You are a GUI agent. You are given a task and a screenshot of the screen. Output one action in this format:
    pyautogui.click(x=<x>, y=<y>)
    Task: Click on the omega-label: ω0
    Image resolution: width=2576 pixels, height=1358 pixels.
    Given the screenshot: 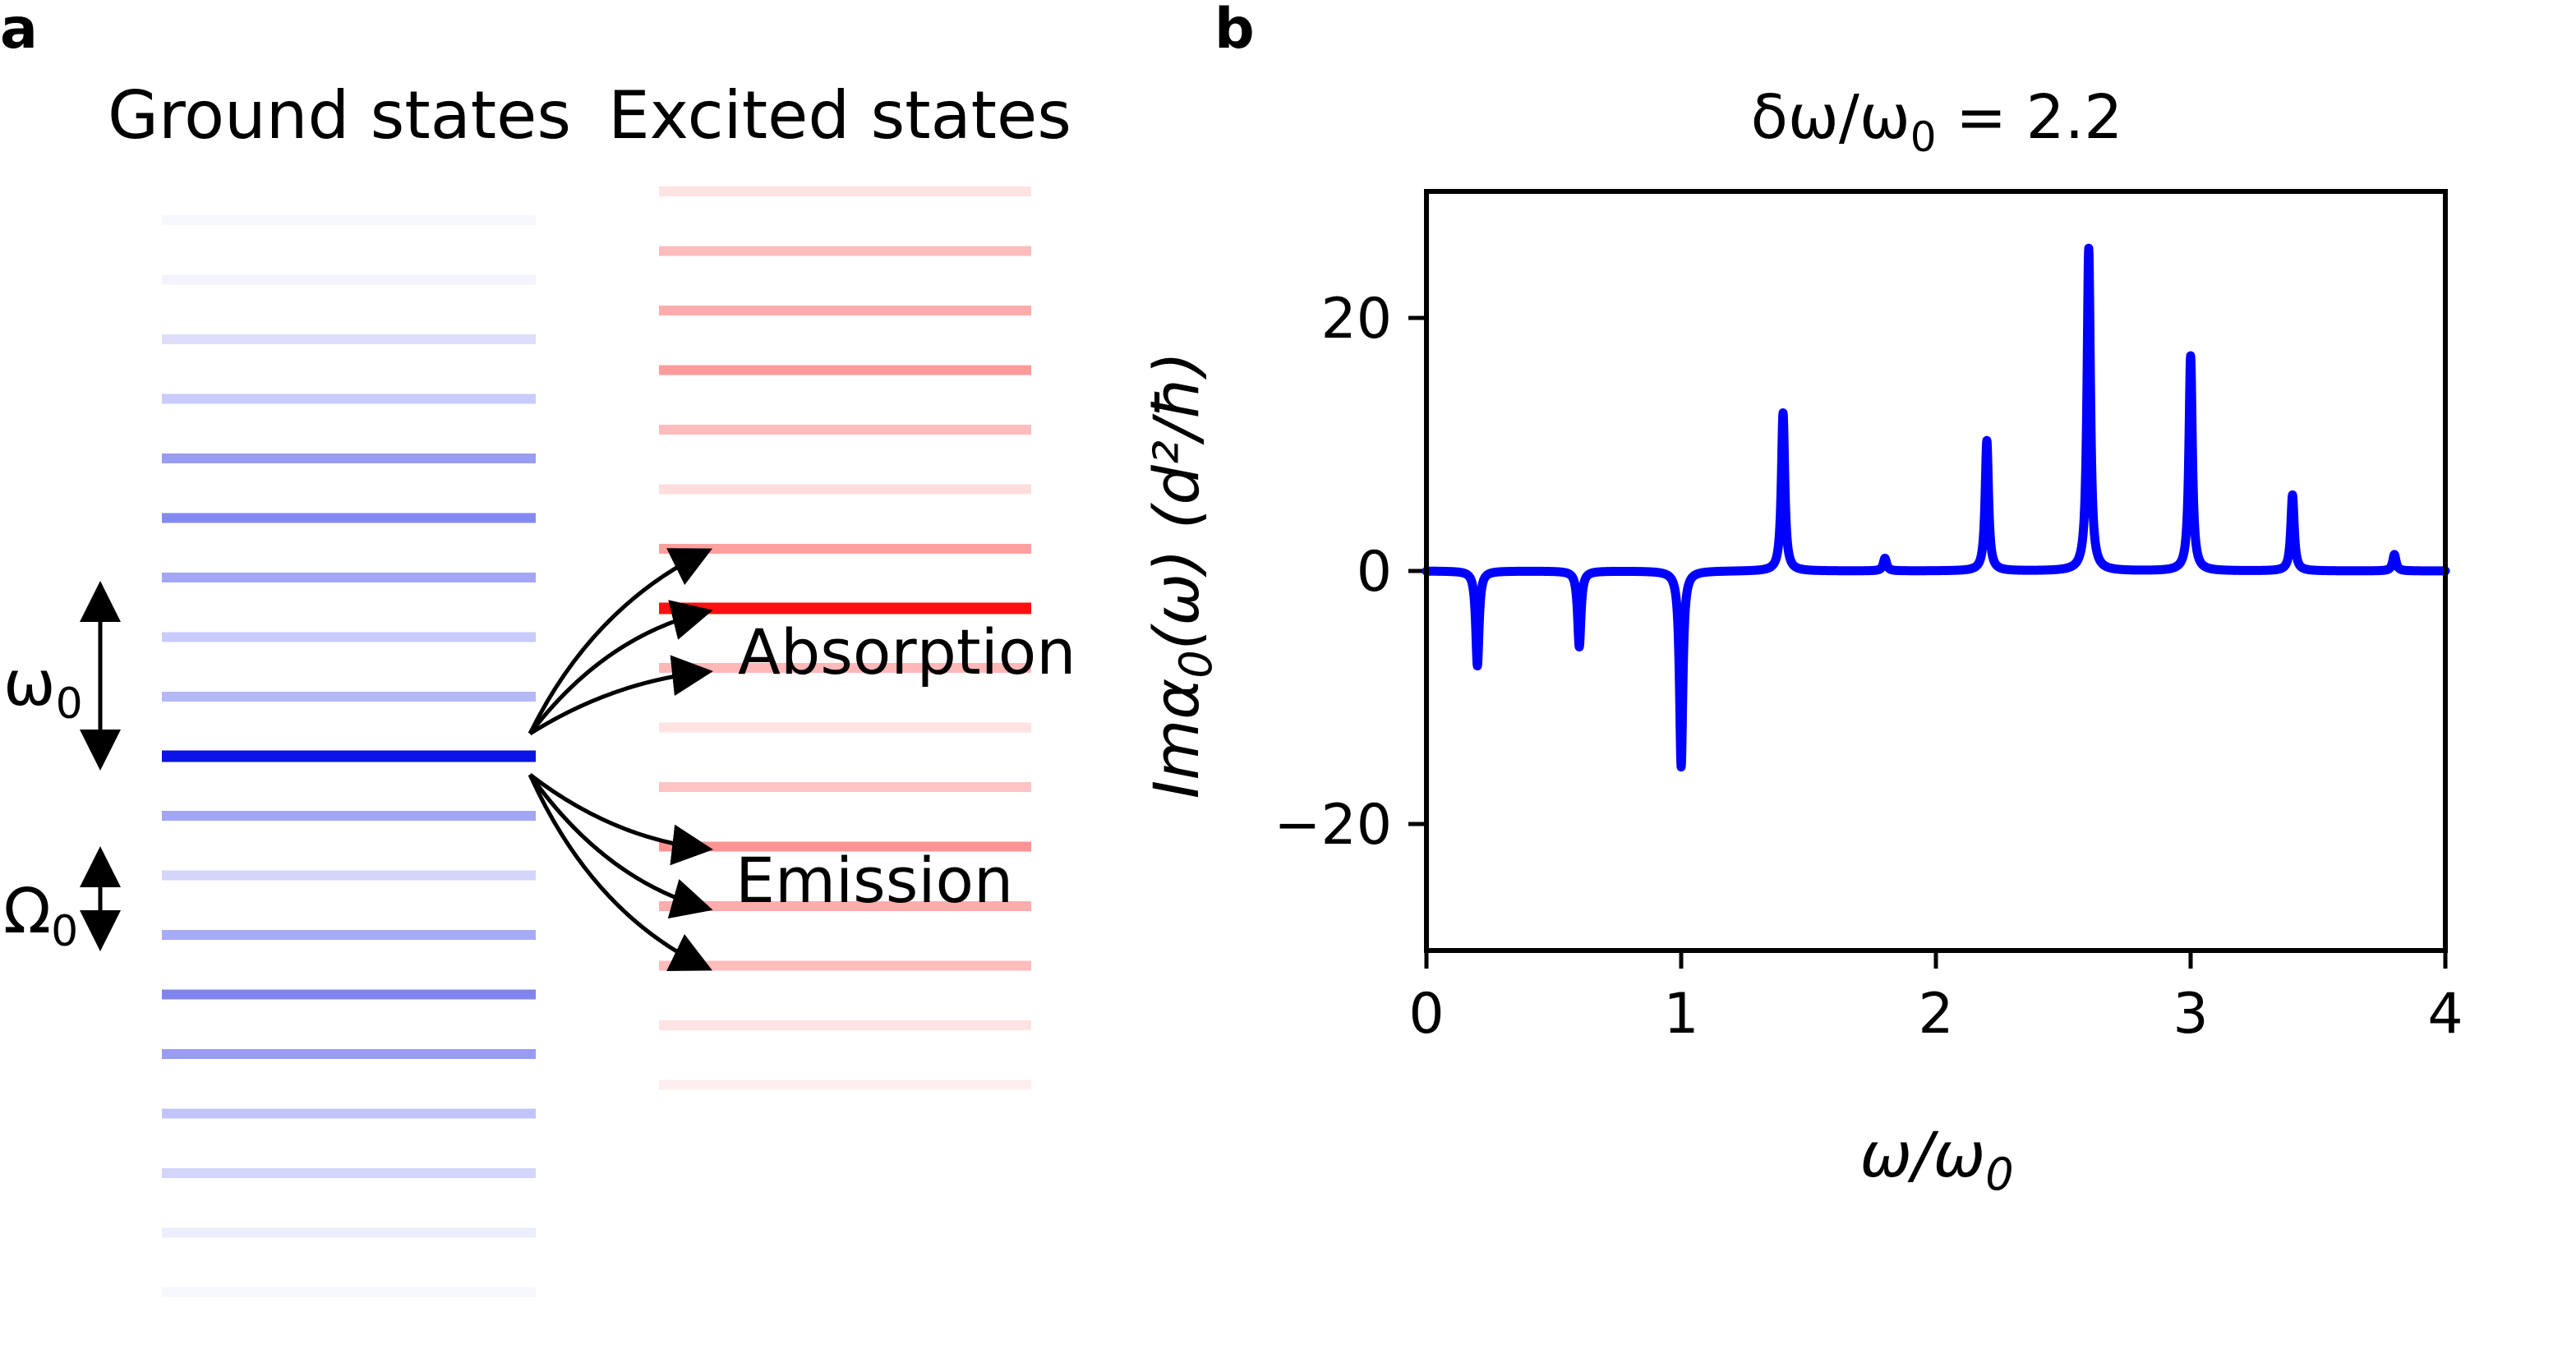 What is the action you would take?
    pyautogui.click(x=43, y=688)
    